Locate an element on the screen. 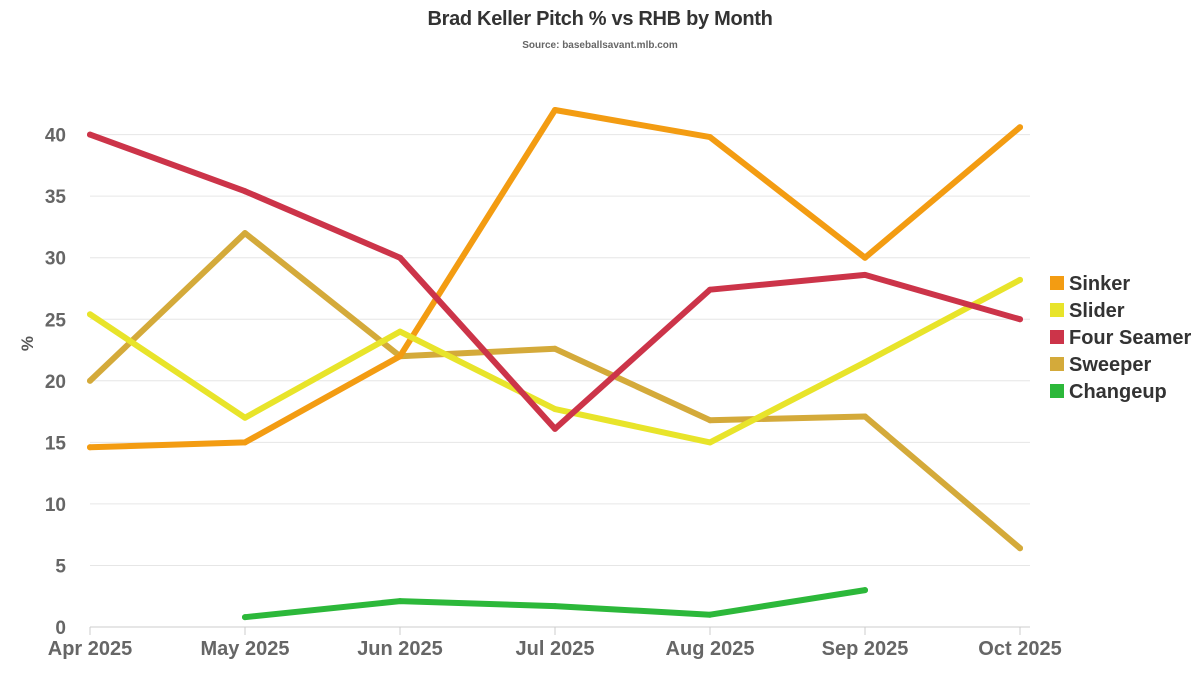  y-tick-label: 15 is located at coordinates (56, 443).